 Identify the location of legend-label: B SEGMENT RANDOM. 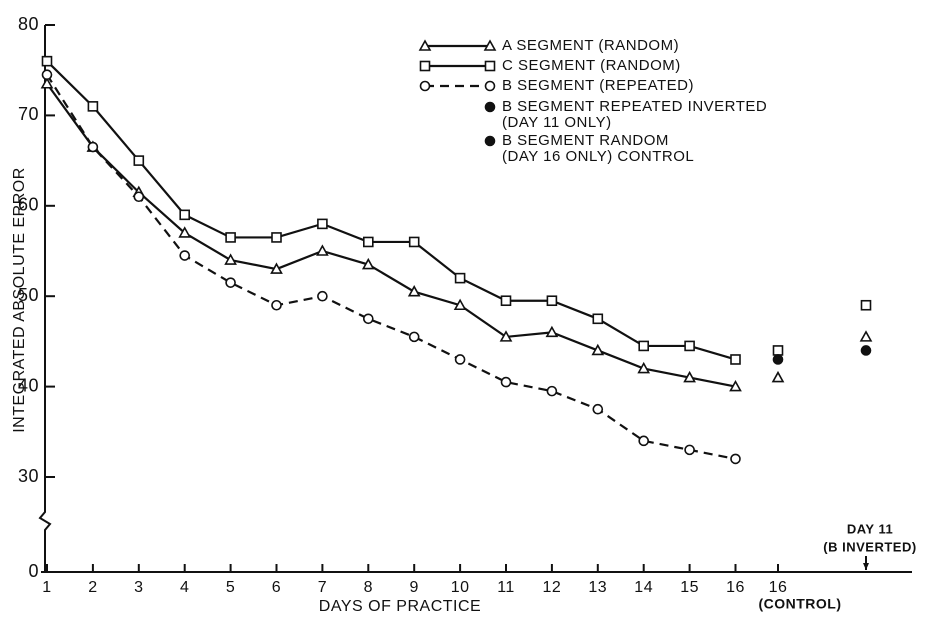
(585, 140).